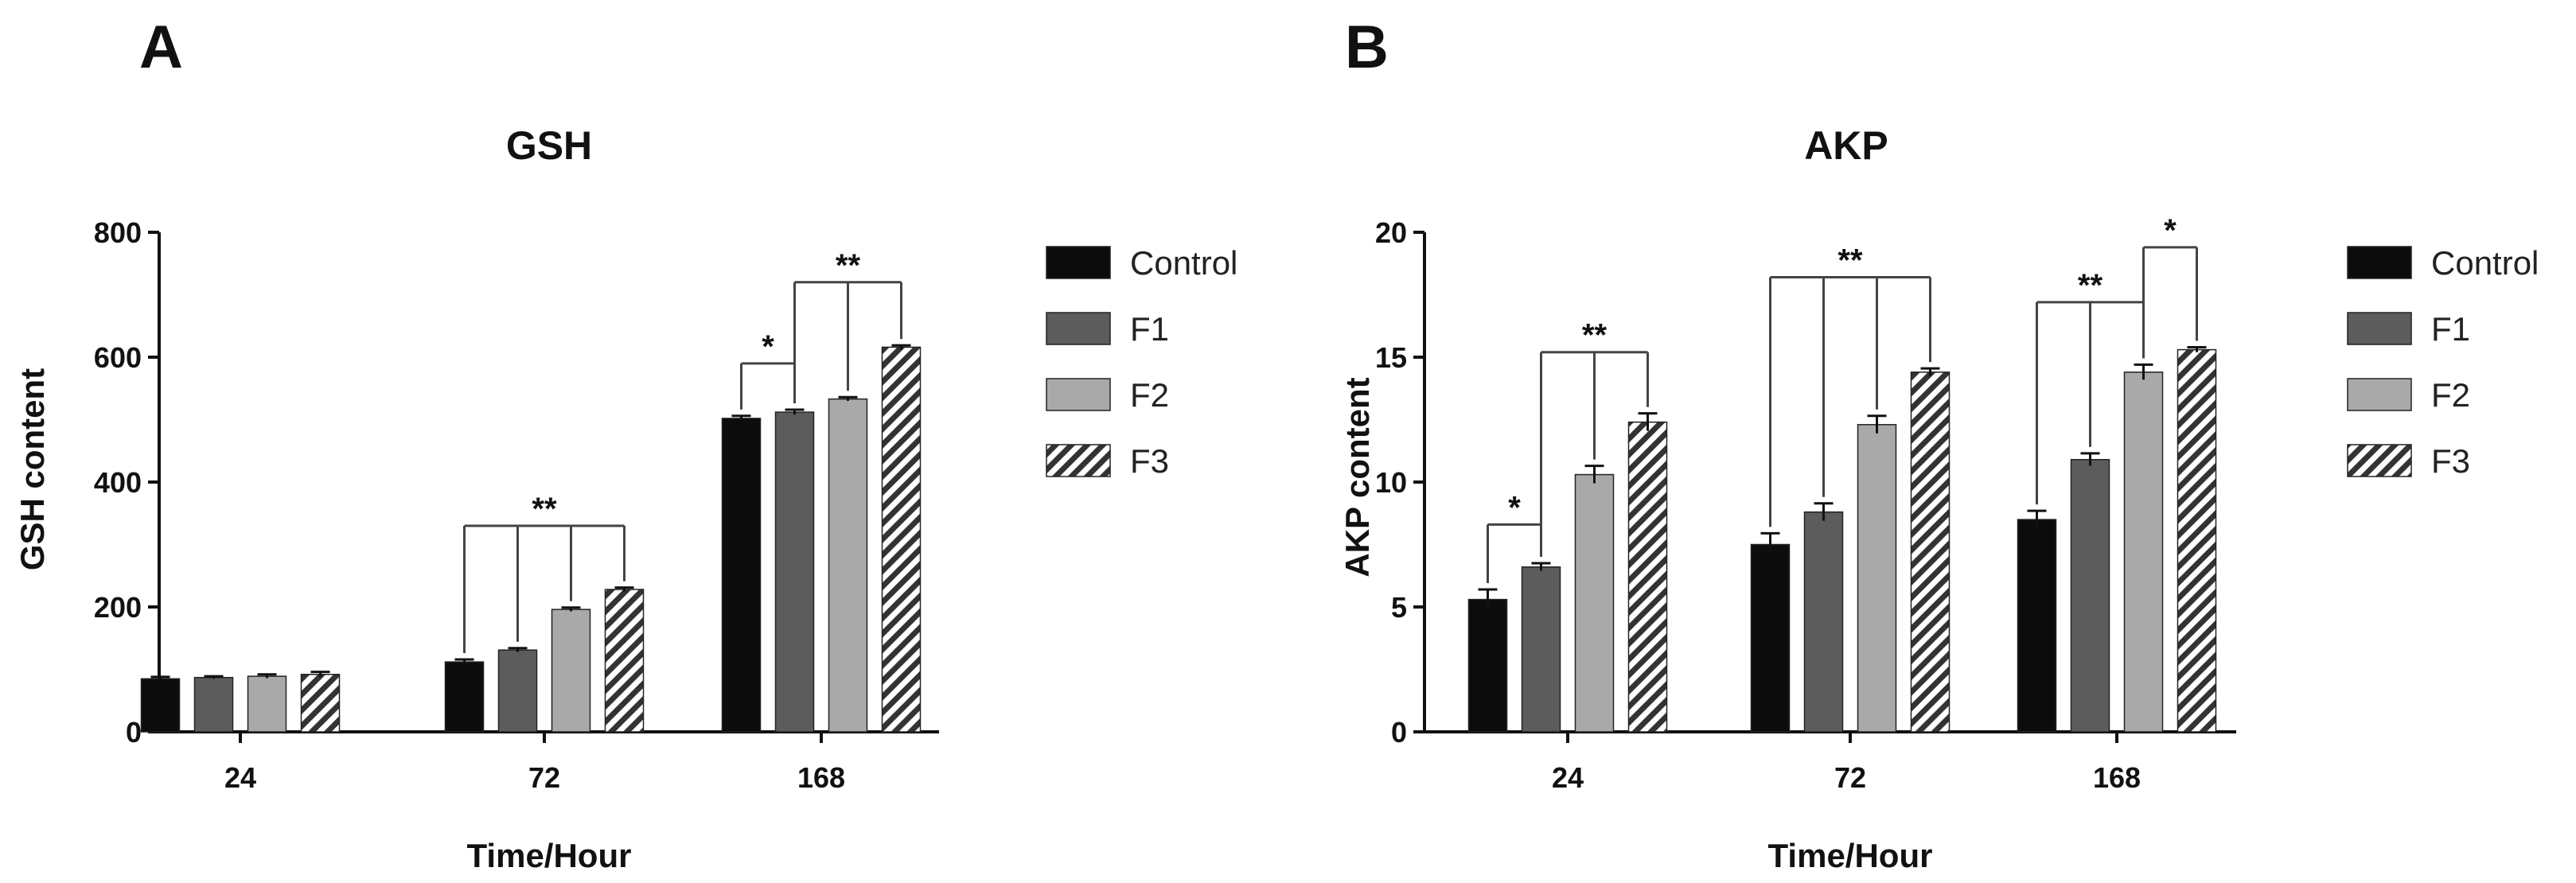 The width and height of the screenshot is (2576, 883). Describe the element at coordinates (821, 777) in the screenshot. I see `panel-a-x-tick-label: 168` at that location.